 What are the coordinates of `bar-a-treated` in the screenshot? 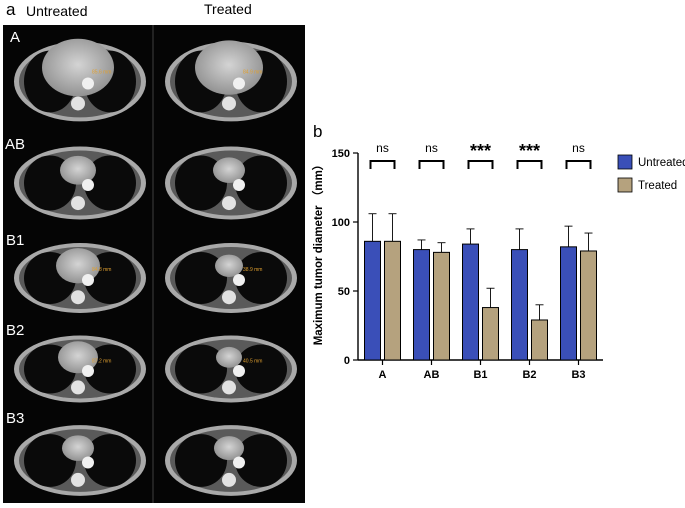 It's located at (392, 300).